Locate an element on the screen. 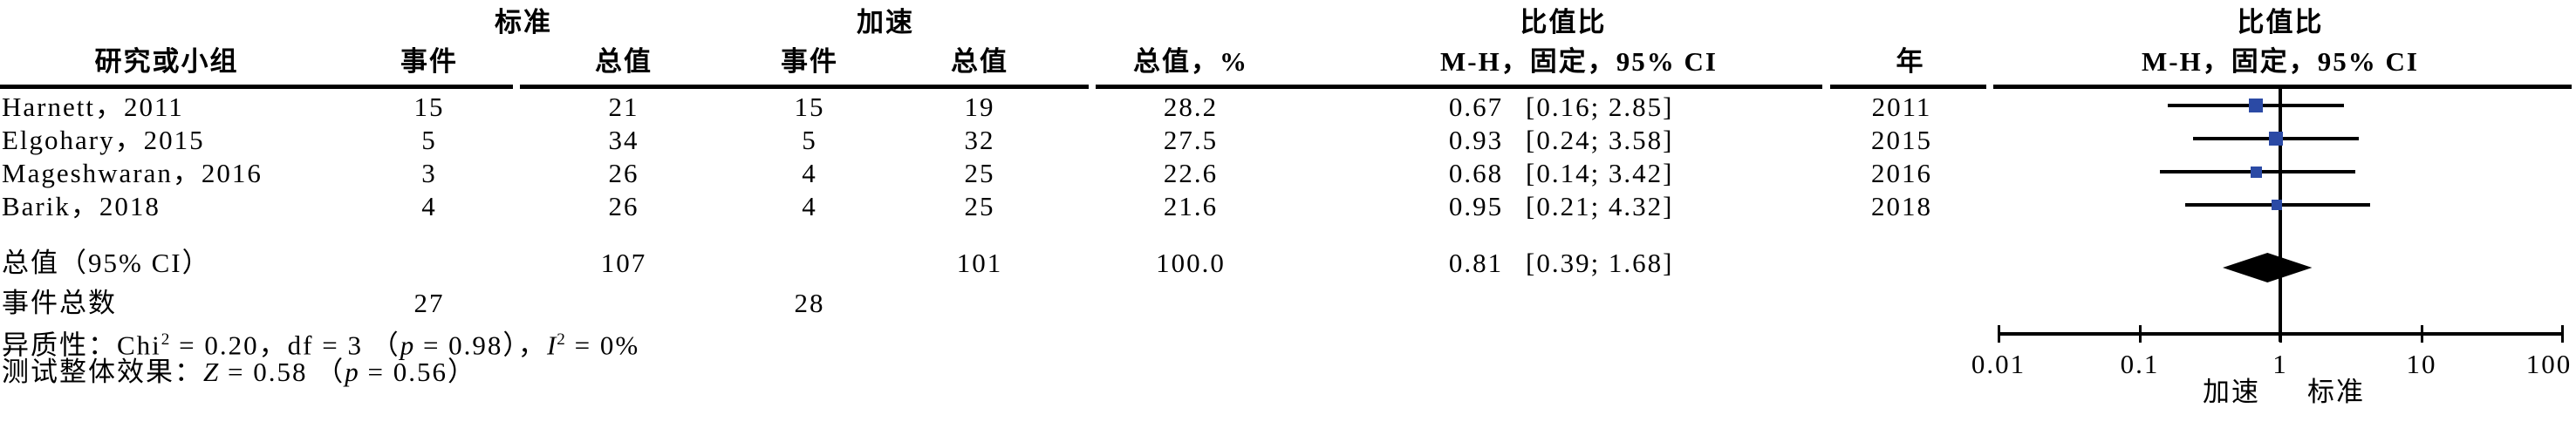  ci-text: [0.21; 4.32] is located at coordinates (1600, 206).